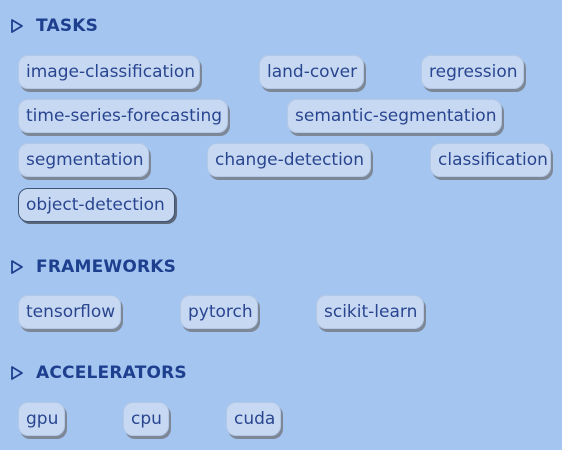 The width and height of the screenshot is (562, 450). What do you see at coordinates (490, 160) in the screenshot?
I see `tag-chip-classification: classification` at bounding box center [490, 160].